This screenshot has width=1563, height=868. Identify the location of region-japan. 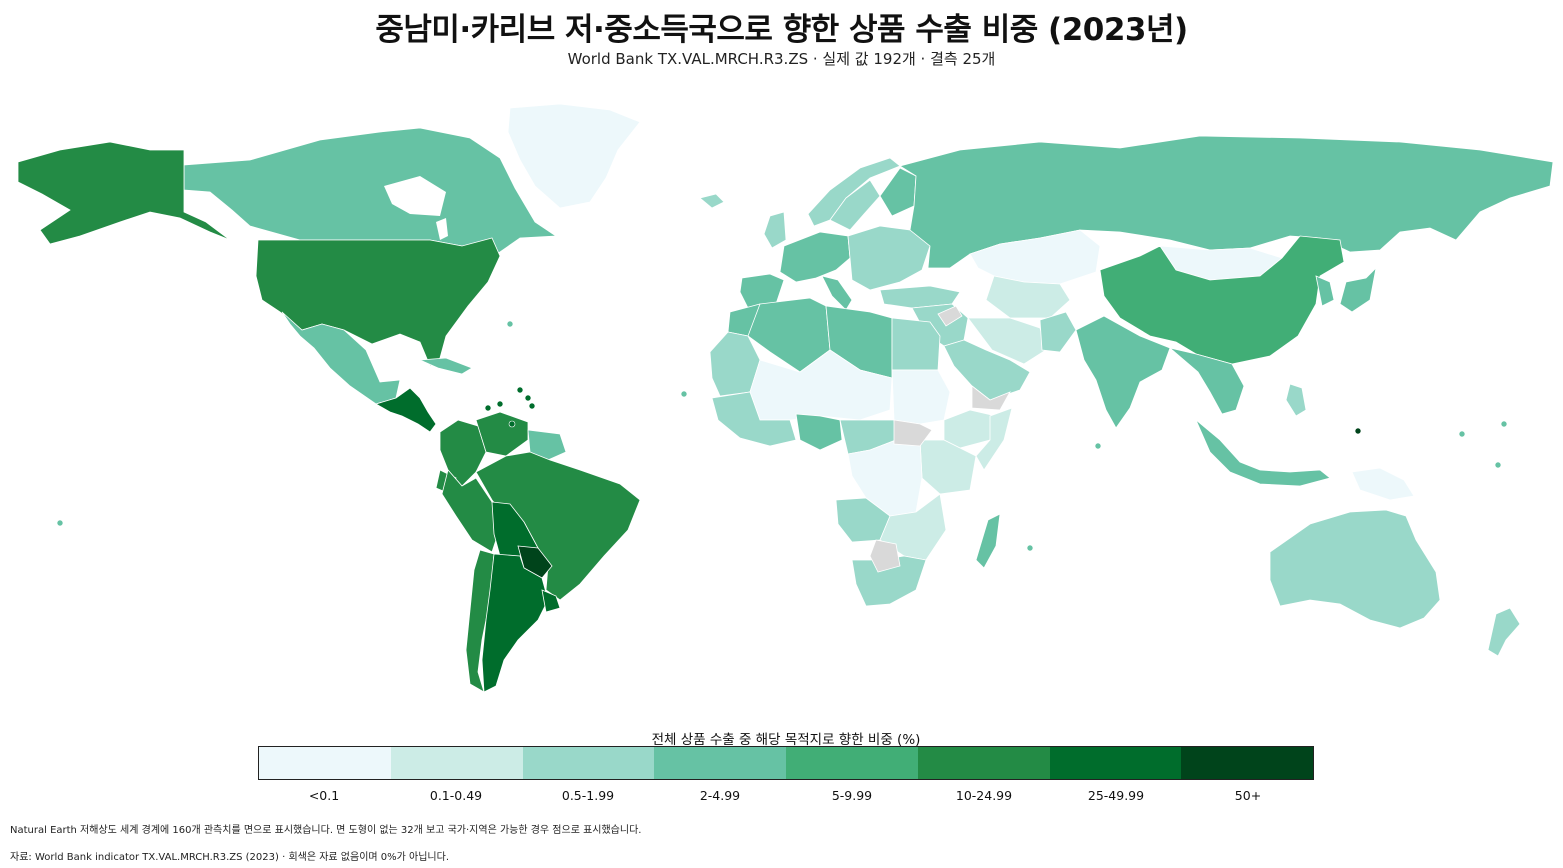
(1358, 289).